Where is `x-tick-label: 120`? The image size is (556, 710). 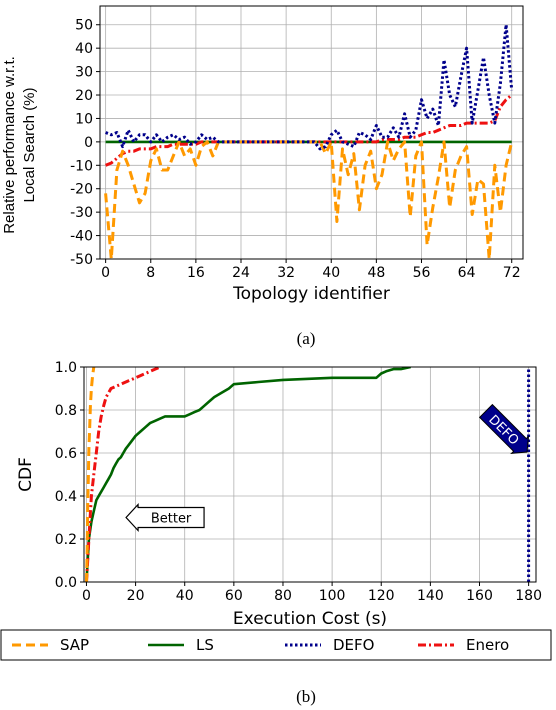 x-tick-label: 120 is located at coordinates (381, 596).